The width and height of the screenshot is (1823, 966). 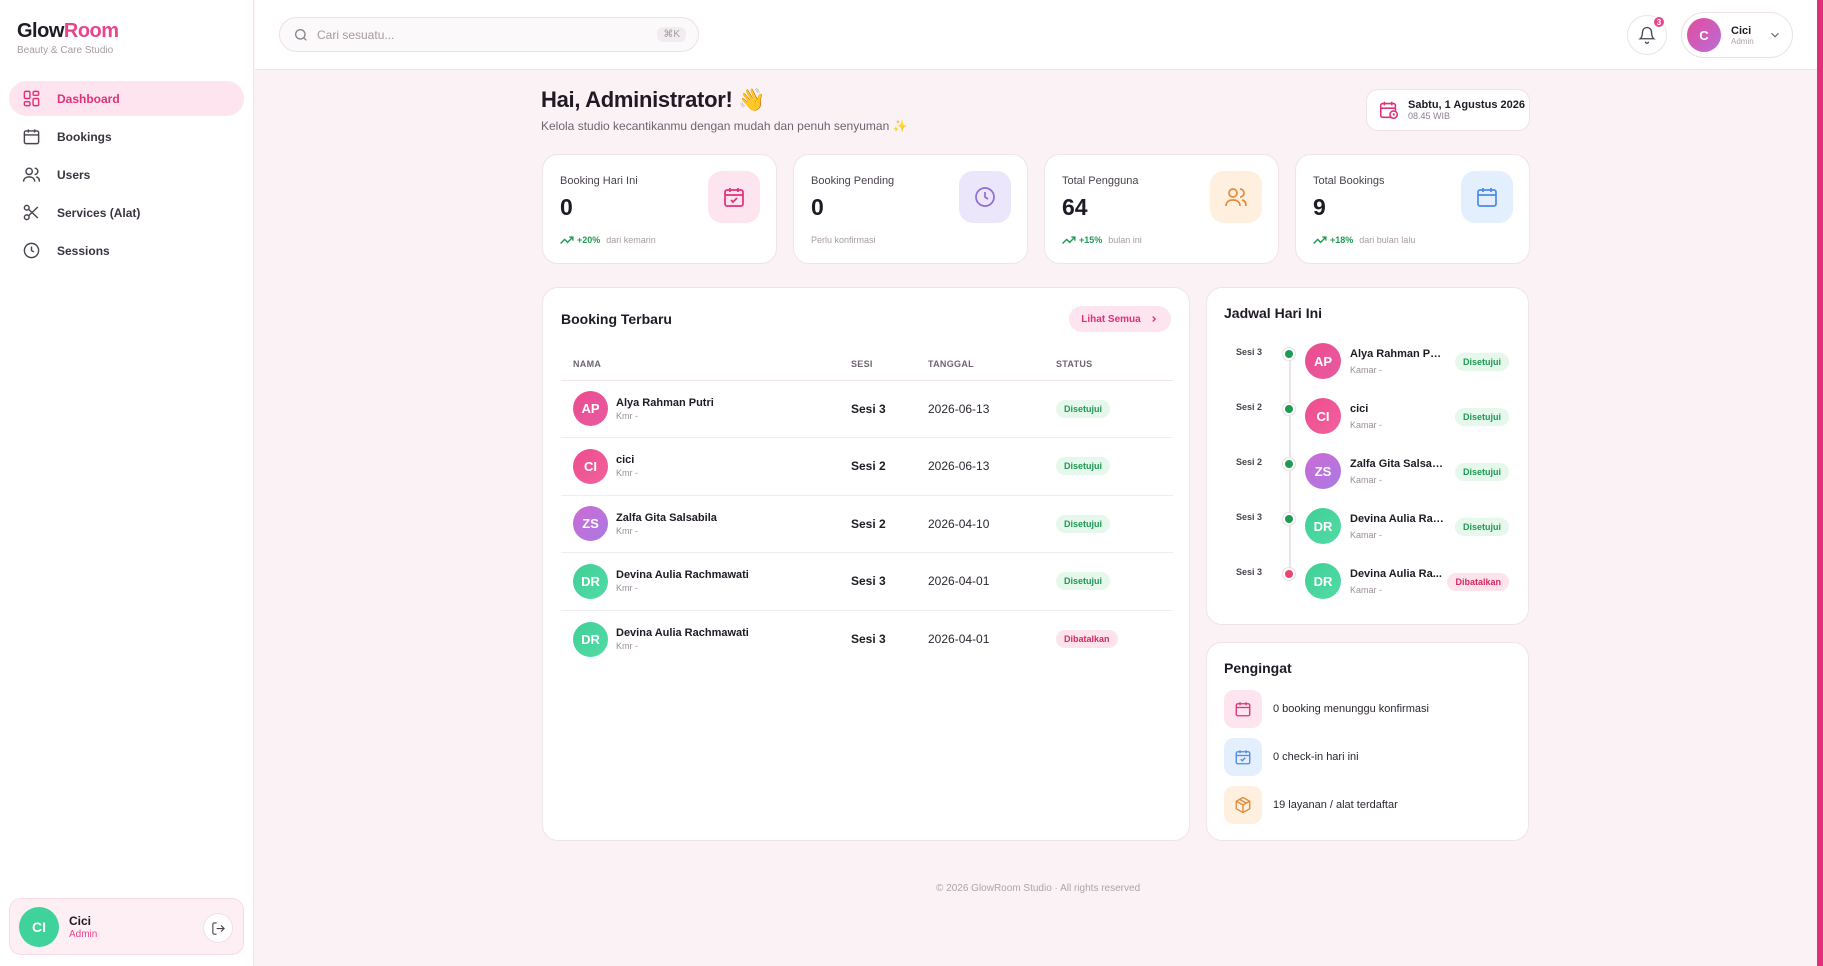 I want to click on stat-note: dari bulan lalu, so click(x=1387, y=240).